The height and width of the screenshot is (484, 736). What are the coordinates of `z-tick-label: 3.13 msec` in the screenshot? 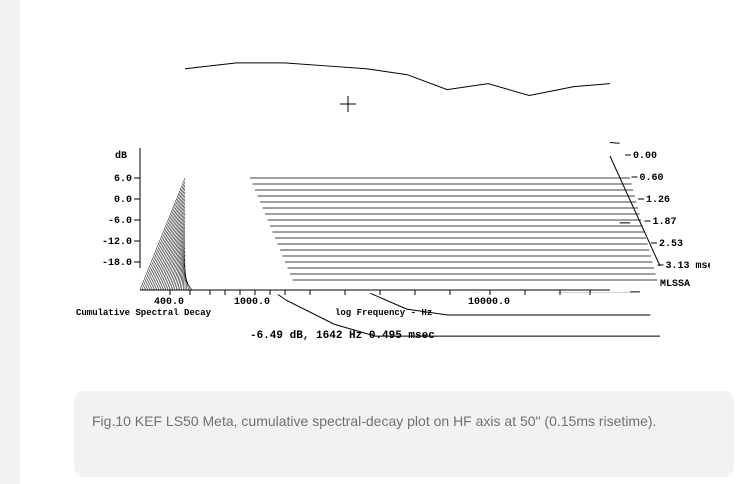 It's located at (688, 266).